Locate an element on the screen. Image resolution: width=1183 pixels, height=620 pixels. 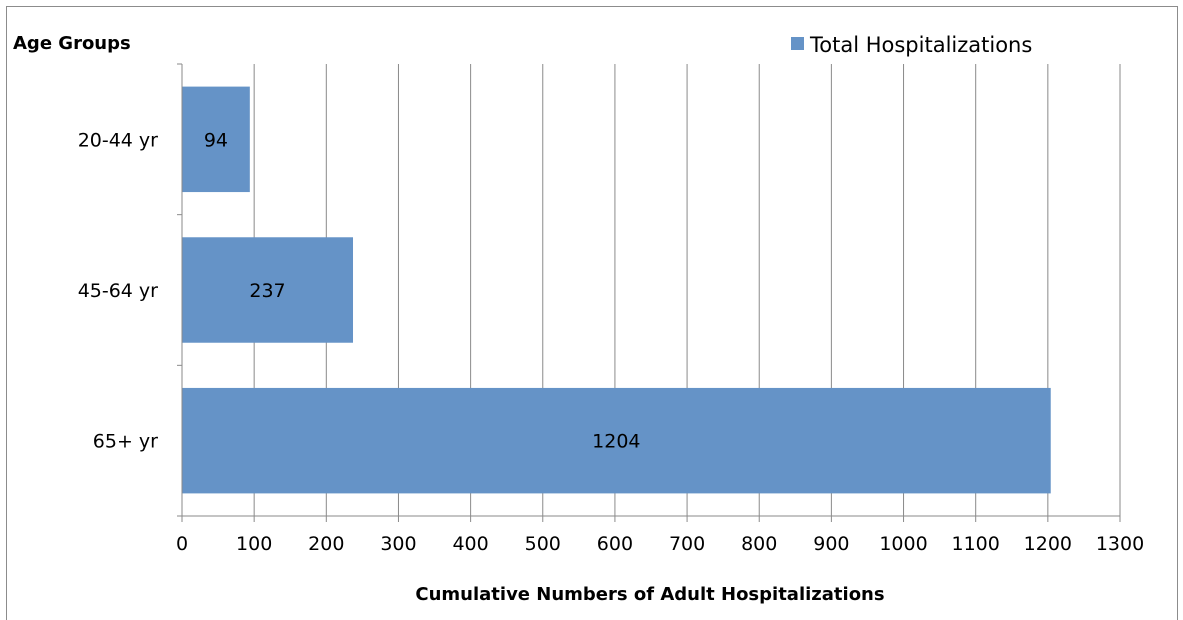
legend-label: Total Hospitalizations is located at coordinates (920, 45).